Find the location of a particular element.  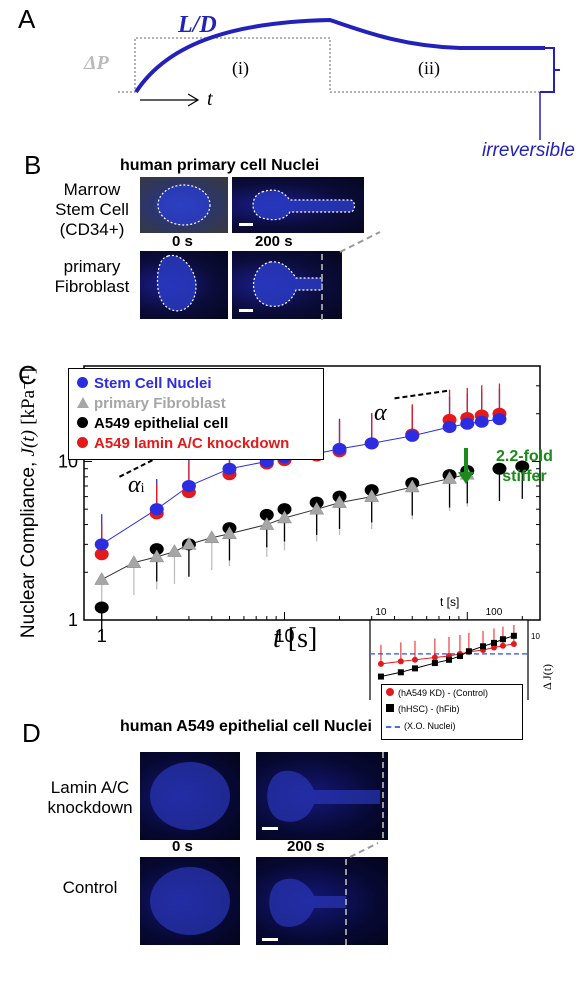

row1-line3: (CD34+) is located at coordinates (92, 229).